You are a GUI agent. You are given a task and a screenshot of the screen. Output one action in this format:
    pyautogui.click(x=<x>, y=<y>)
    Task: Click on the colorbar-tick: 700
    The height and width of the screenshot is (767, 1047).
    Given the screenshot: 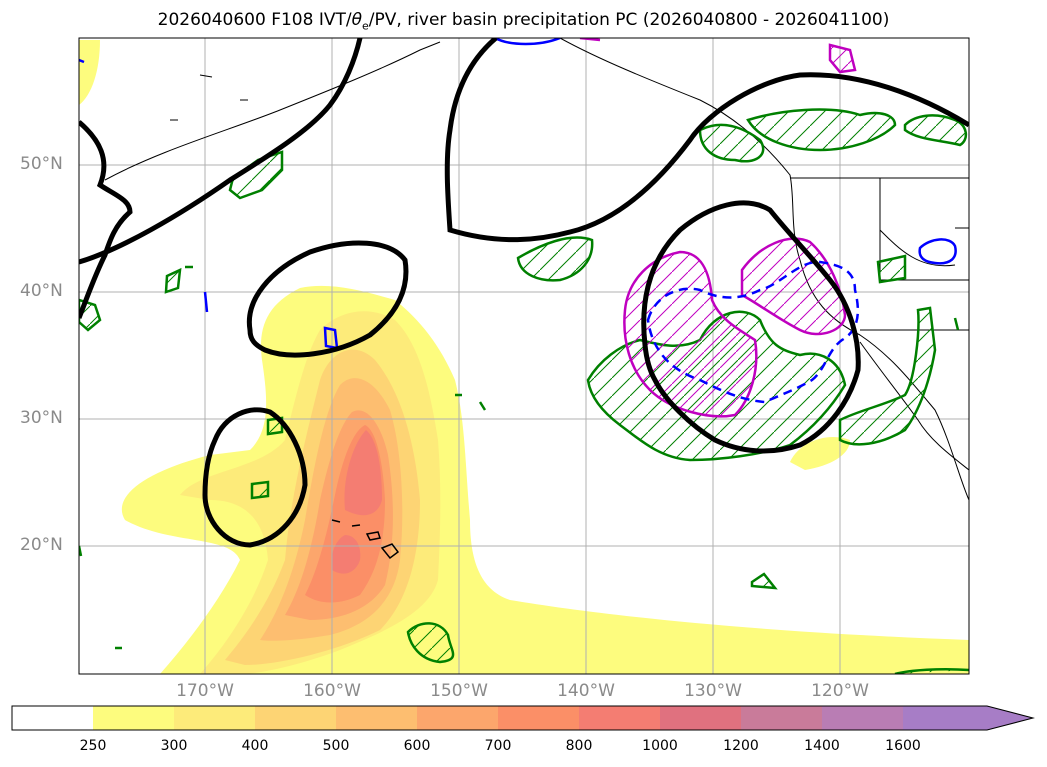 What is the action you would take?
    pyautogui.click(x=498, y=746)
    